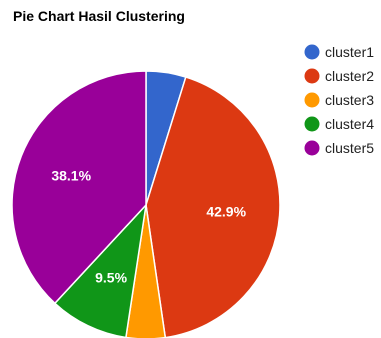 The image size is (381, 338). I want to click on legend-marker-cluster4, so click(312, 124).